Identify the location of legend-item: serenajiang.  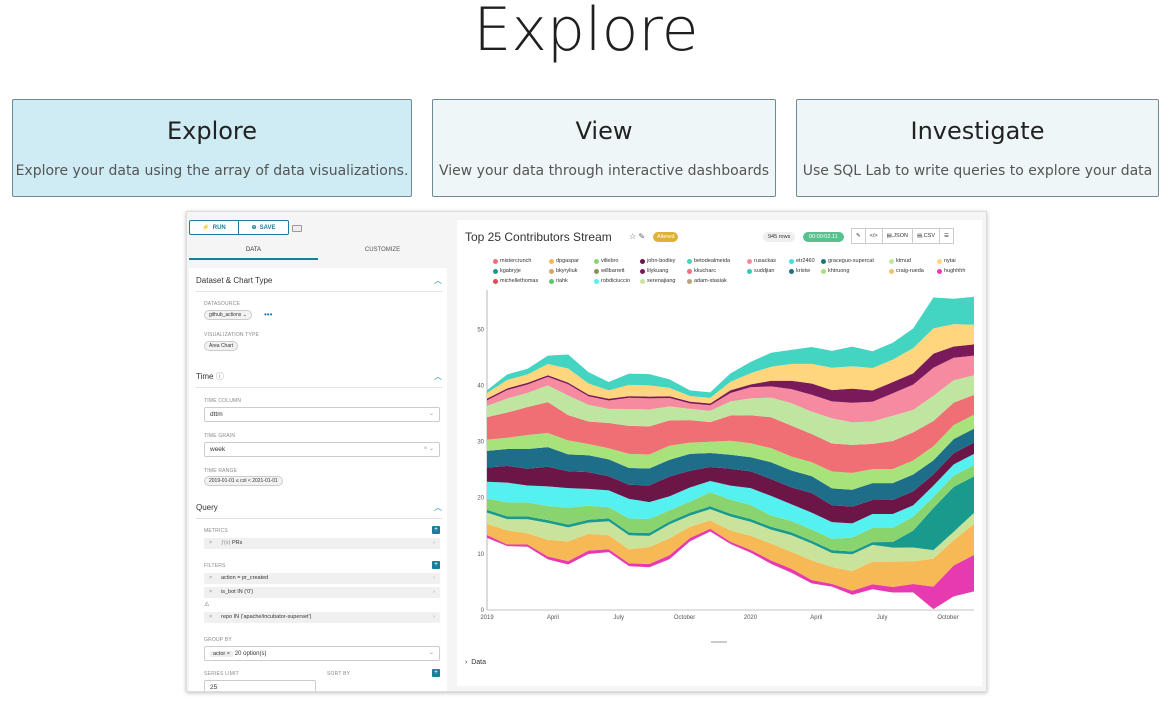
(657, 281).